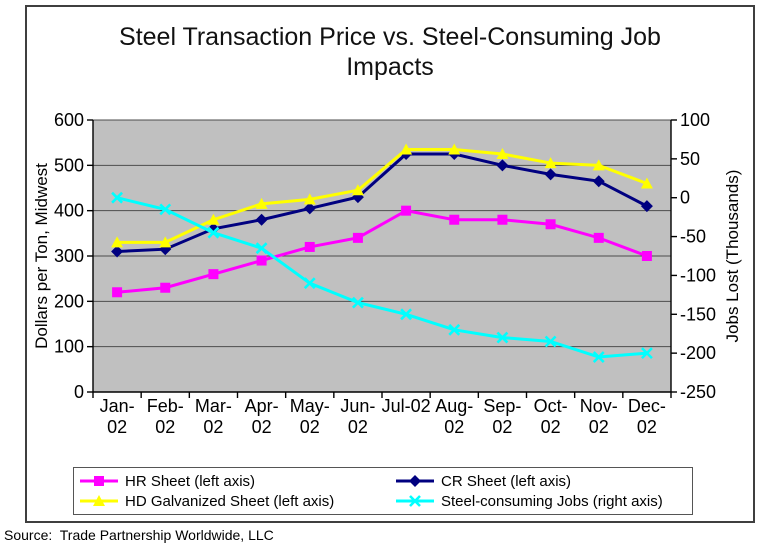 This screenshot has width=768, height=550. I want to click on legend-item-hd-galvanized-sheet: HD Galvanized Sheet (left axis), so click(238, 501).